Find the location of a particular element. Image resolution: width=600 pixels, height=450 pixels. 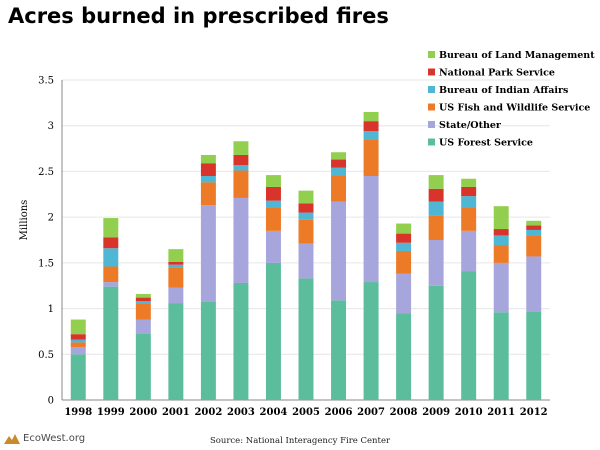

legend-swatch-bureau-of-land-management is located at coordinates (431, 54).